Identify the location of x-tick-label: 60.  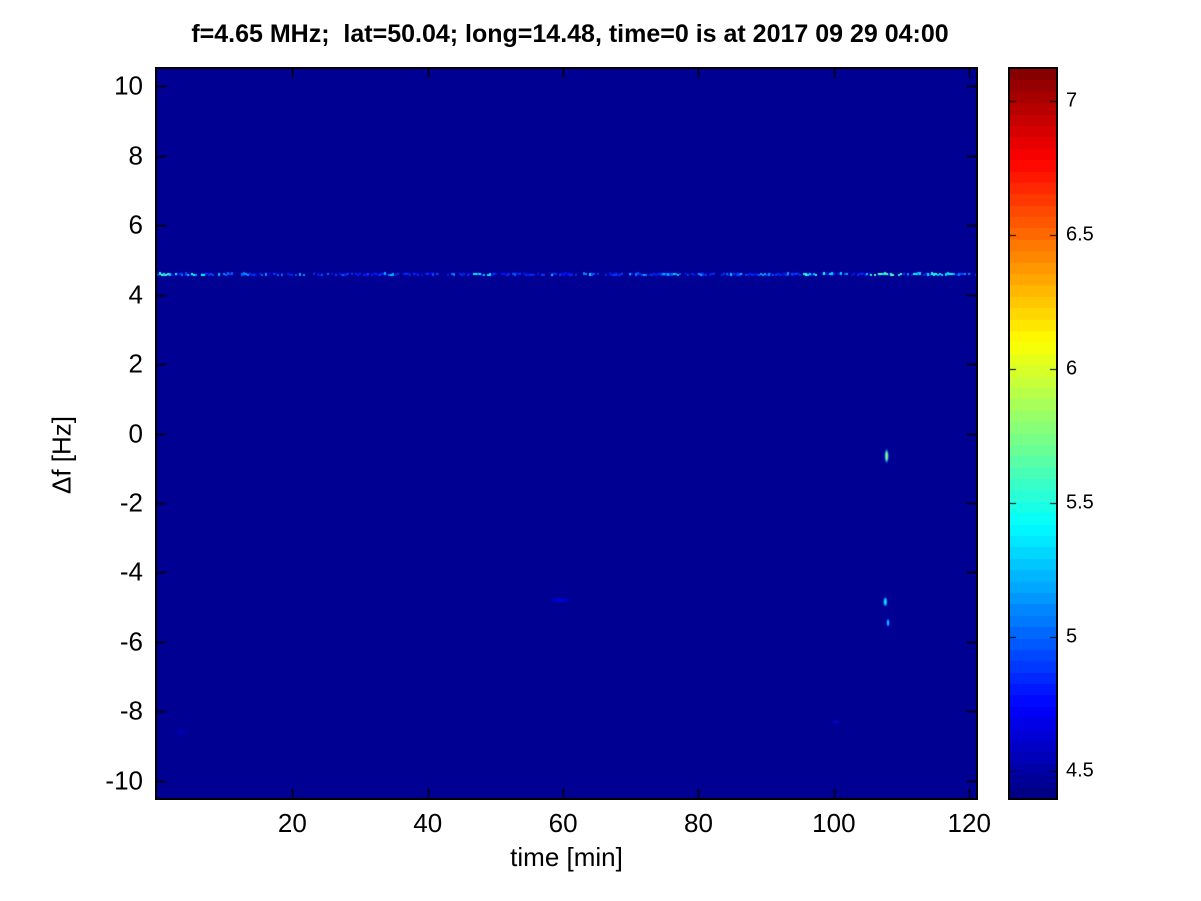
(563, 823).